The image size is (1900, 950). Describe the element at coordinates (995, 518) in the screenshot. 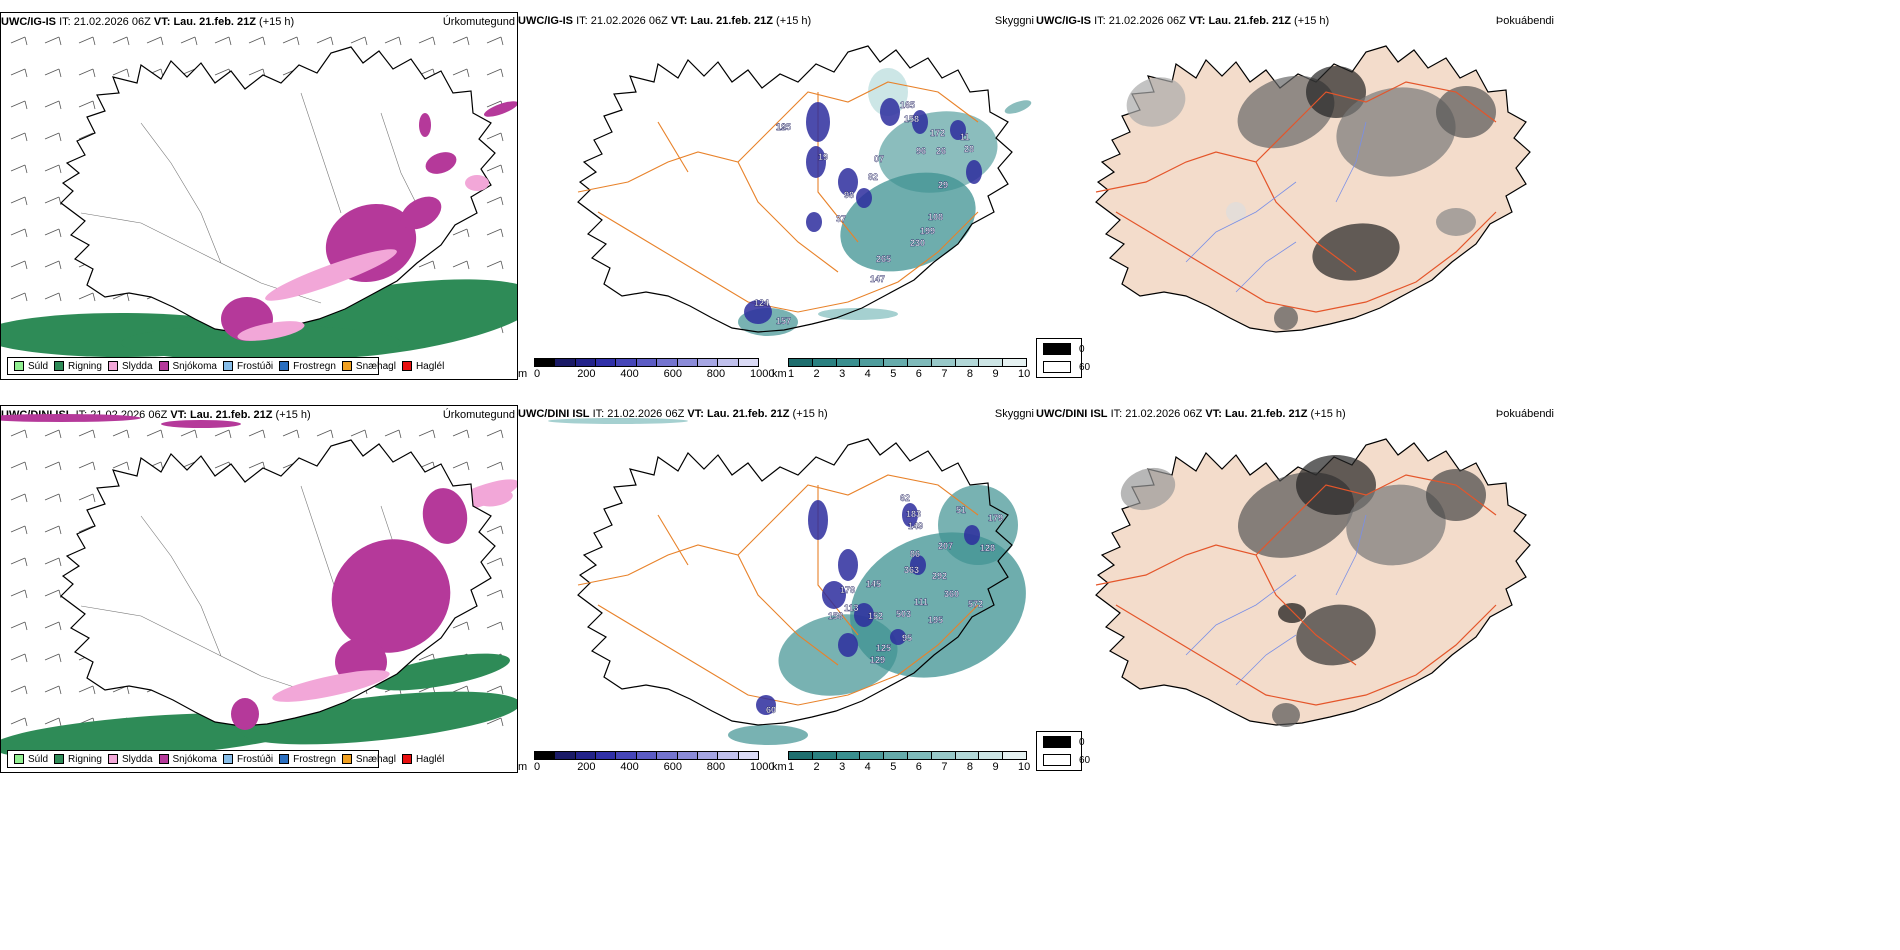

I see `visibility-value-label: 179` at that location.